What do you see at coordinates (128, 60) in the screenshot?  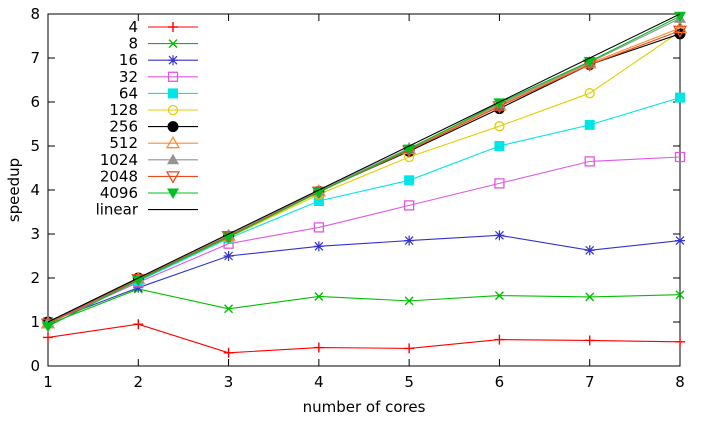 I see `legend-label: 16` at bounding box center [128, 60].